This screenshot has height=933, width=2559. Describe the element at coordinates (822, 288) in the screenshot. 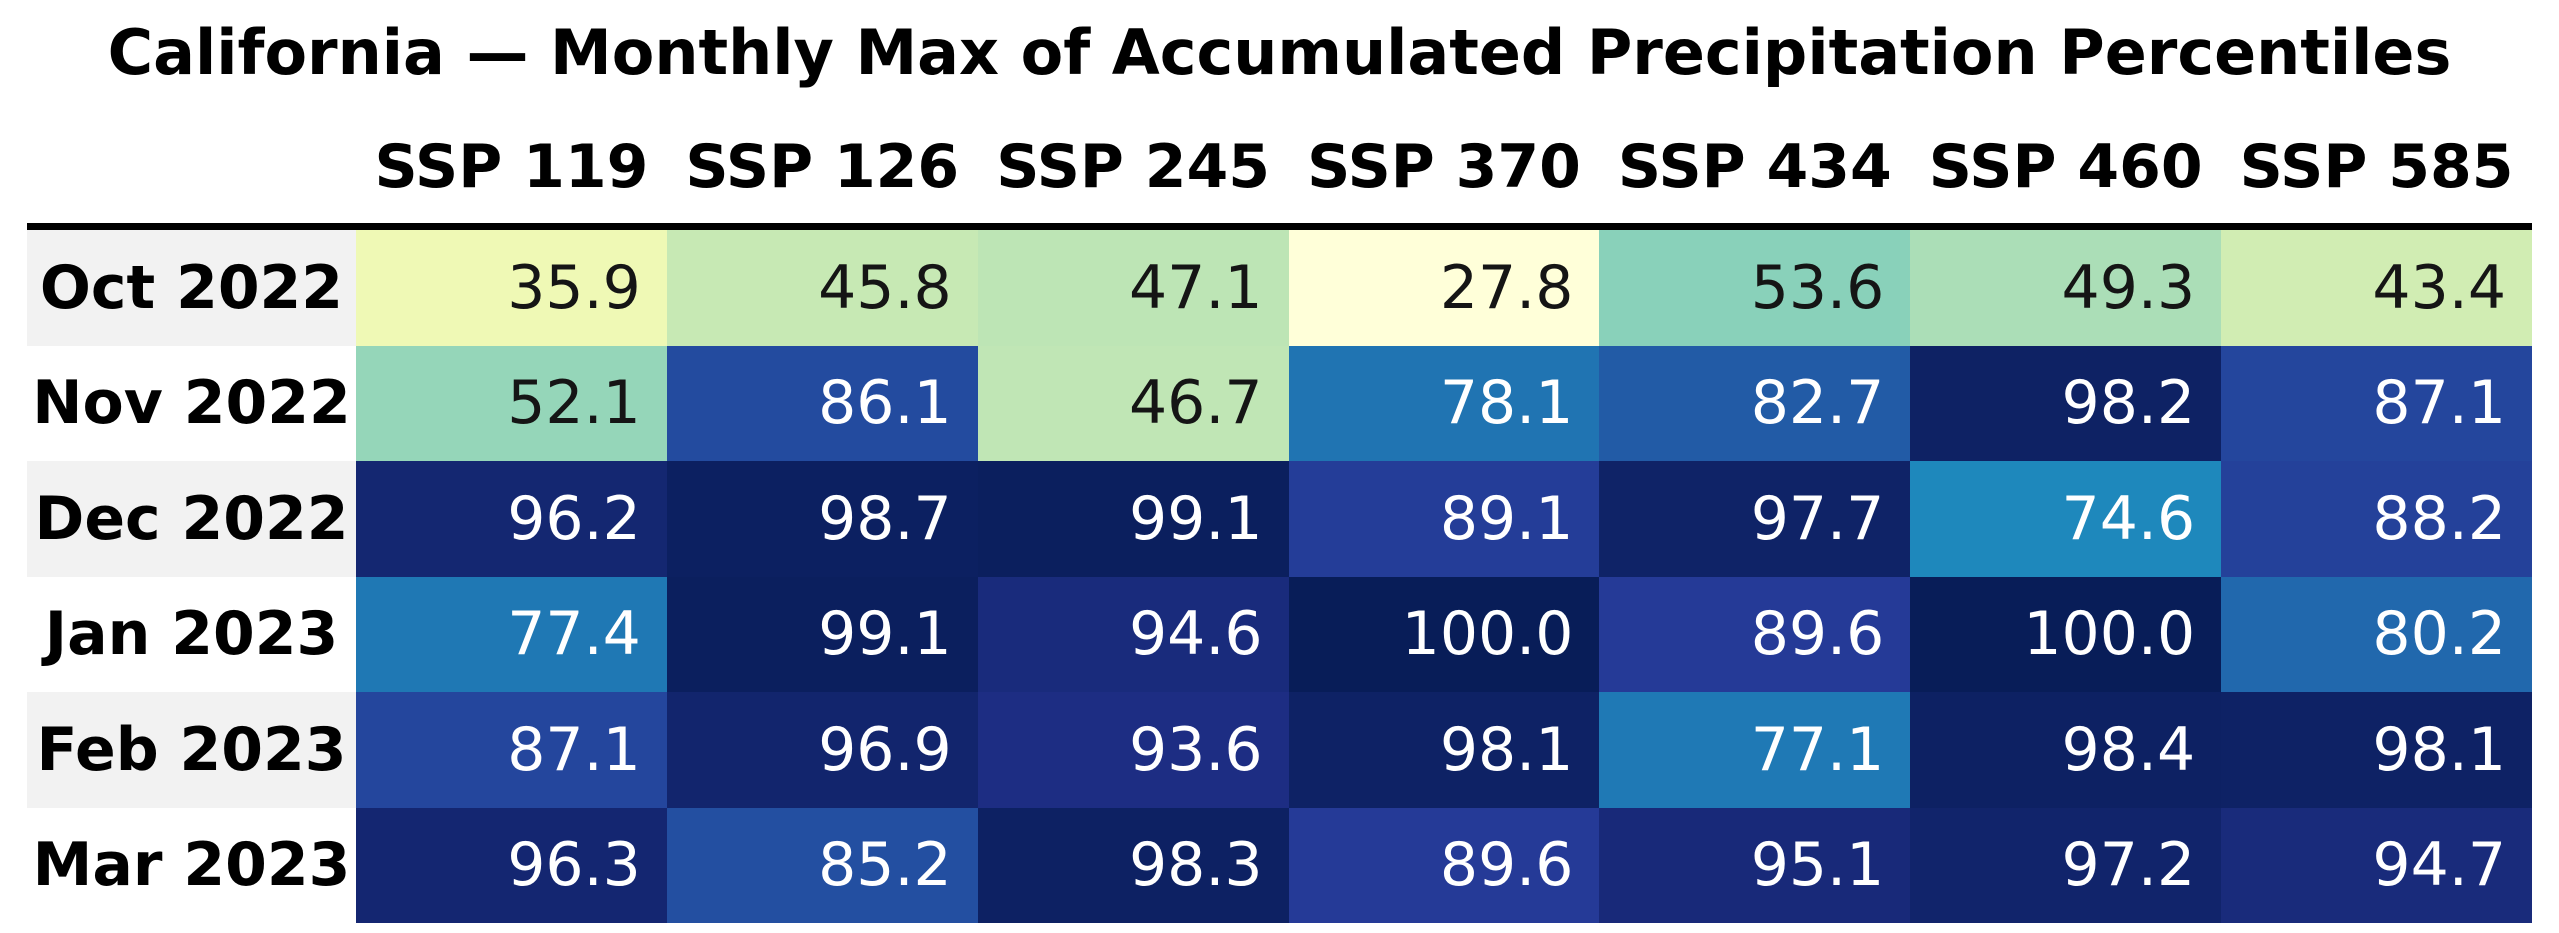

I see `heatmap-cell: 45.8` at that location.